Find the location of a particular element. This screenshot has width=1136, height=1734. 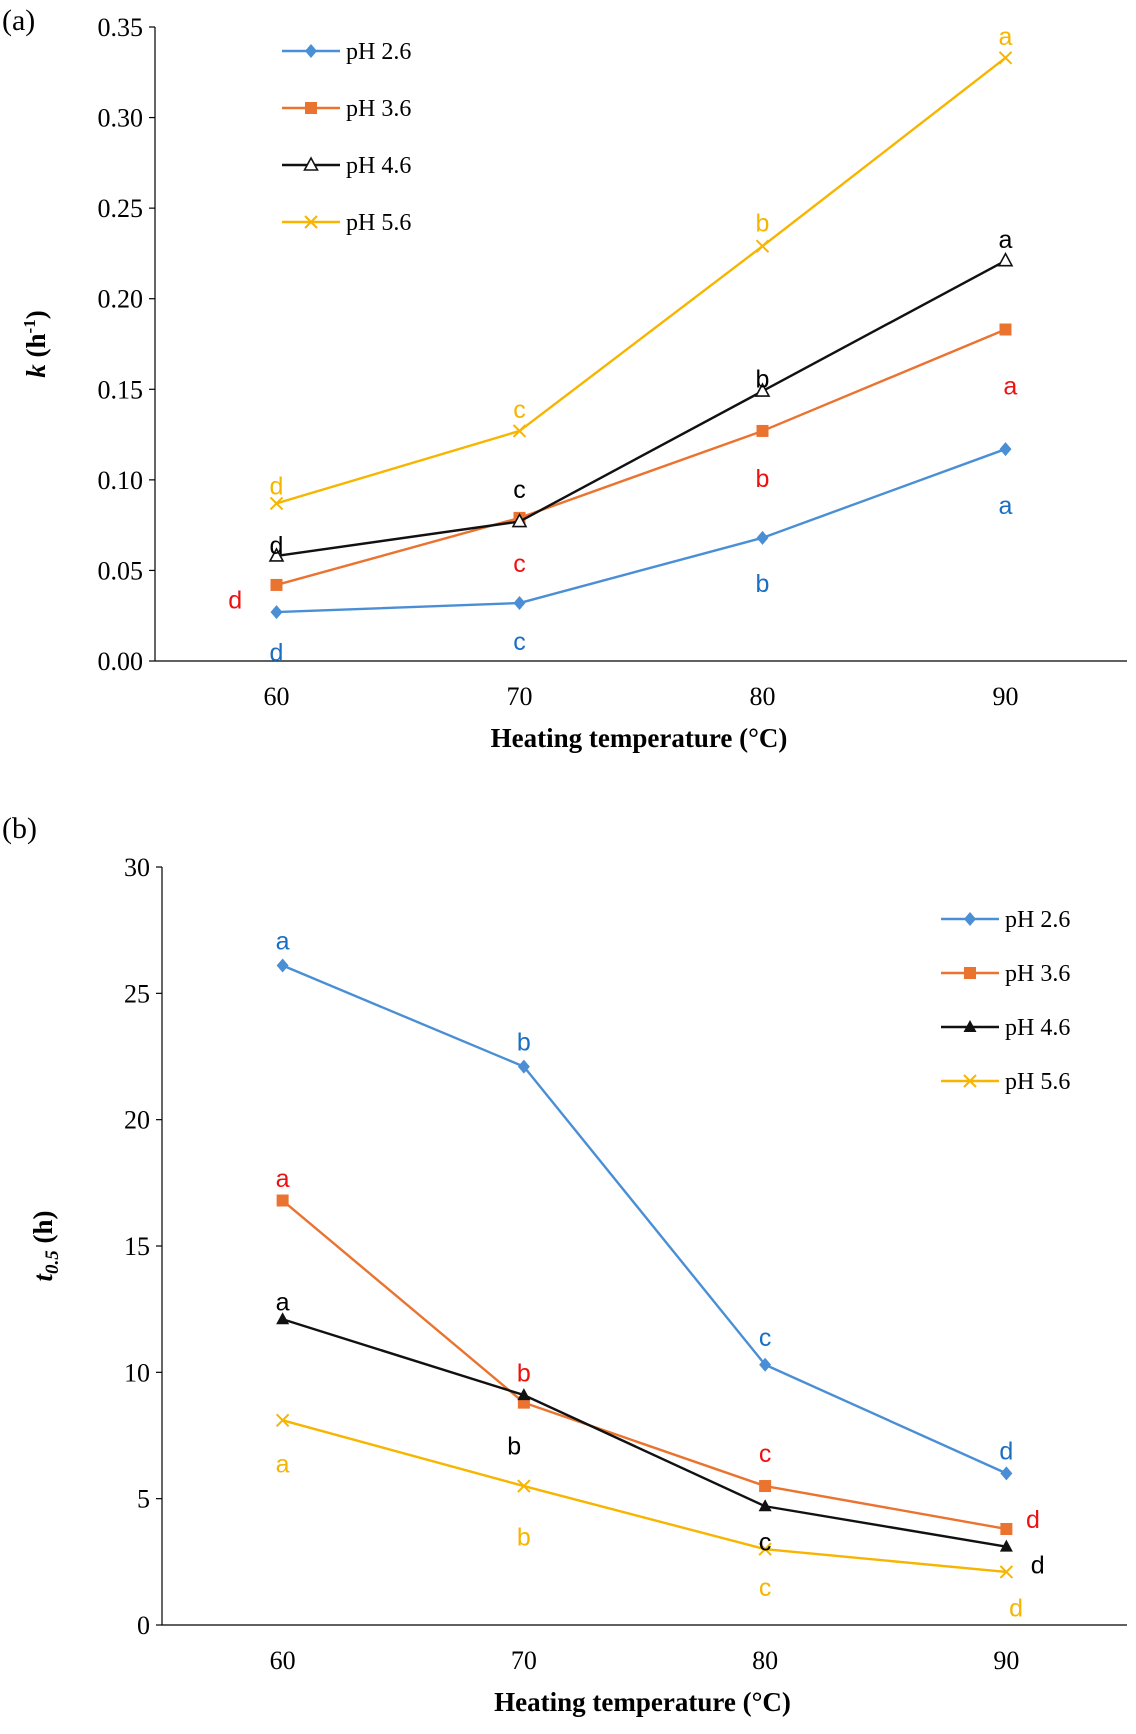

chart-b-x-tick-label: 70 is located at coordinates (524, 1660).